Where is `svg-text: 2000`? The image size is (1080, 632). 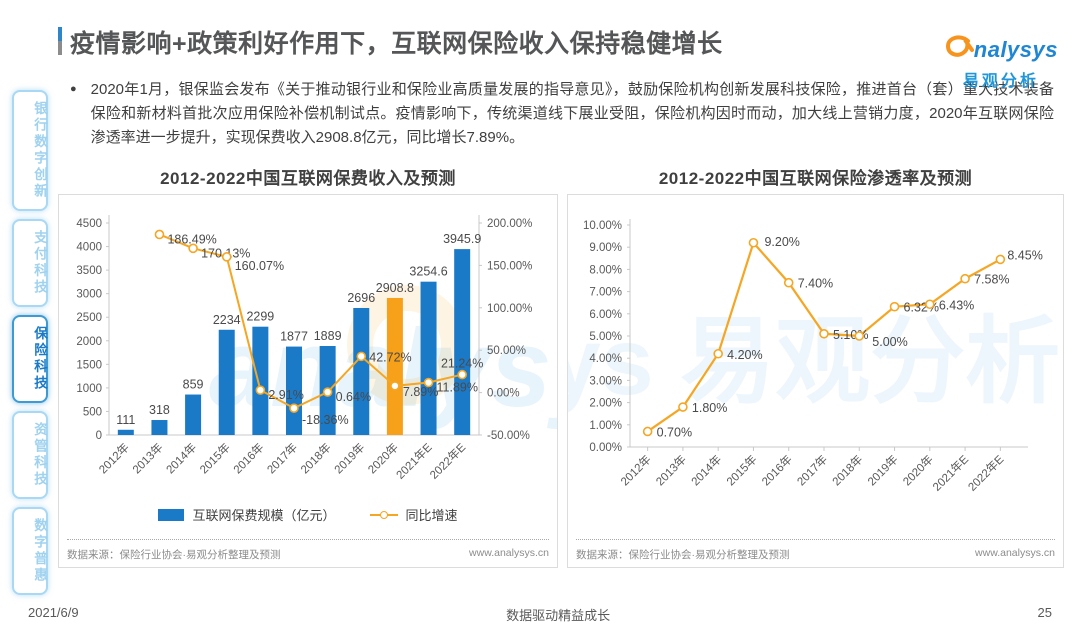 svg-text: 2000 is located at coordinates (89, 342).